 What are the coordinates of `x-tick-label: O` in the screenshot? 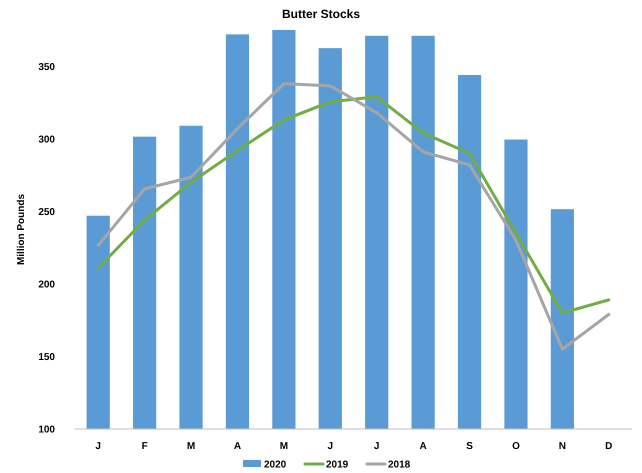 It's located at (516, 446).